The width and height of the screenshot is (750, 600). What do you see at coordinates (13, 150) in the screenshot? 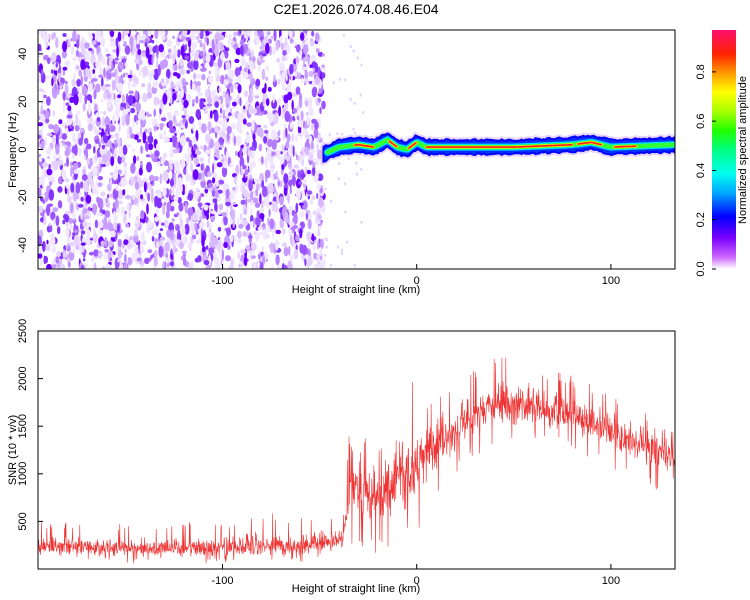
I see `spectrogram-y-axis-title: Frequency (Hz)` at bounding box center [13, 150].